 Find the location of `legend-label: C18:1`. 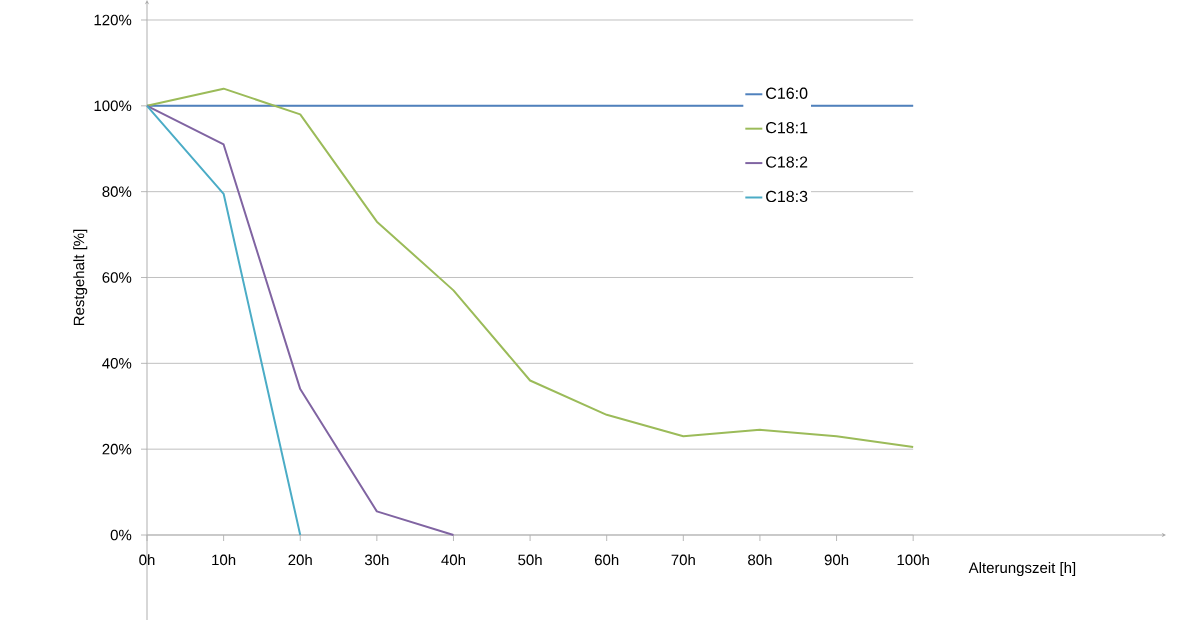

legend-label: C18:1 is located at coordinates (787, 127).